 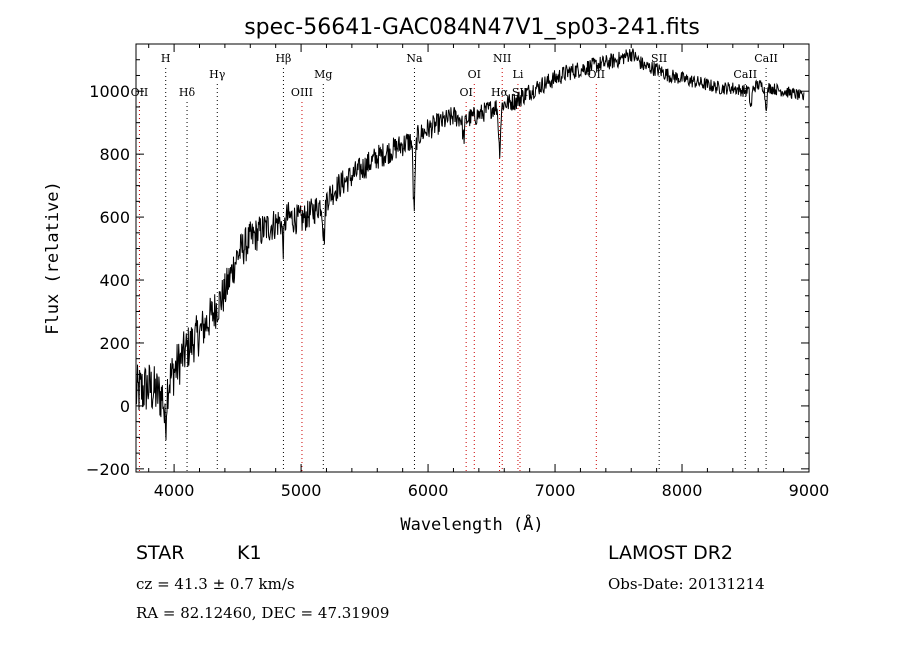 I want to click on x-tick-label: 6000, so click(x=428, y=490).